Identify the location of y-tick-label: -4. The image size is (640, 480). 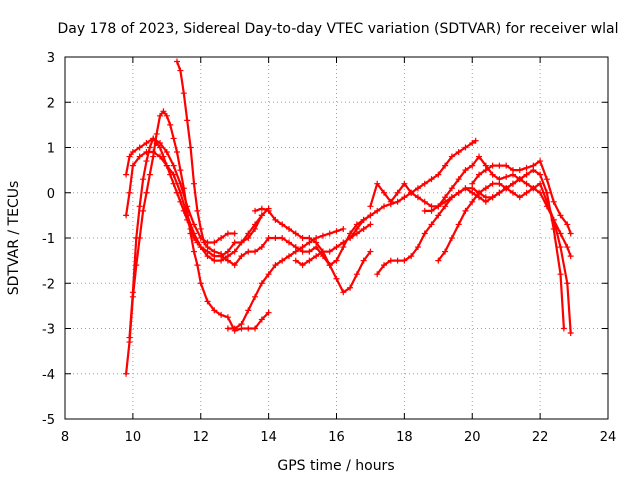
(48, 375).